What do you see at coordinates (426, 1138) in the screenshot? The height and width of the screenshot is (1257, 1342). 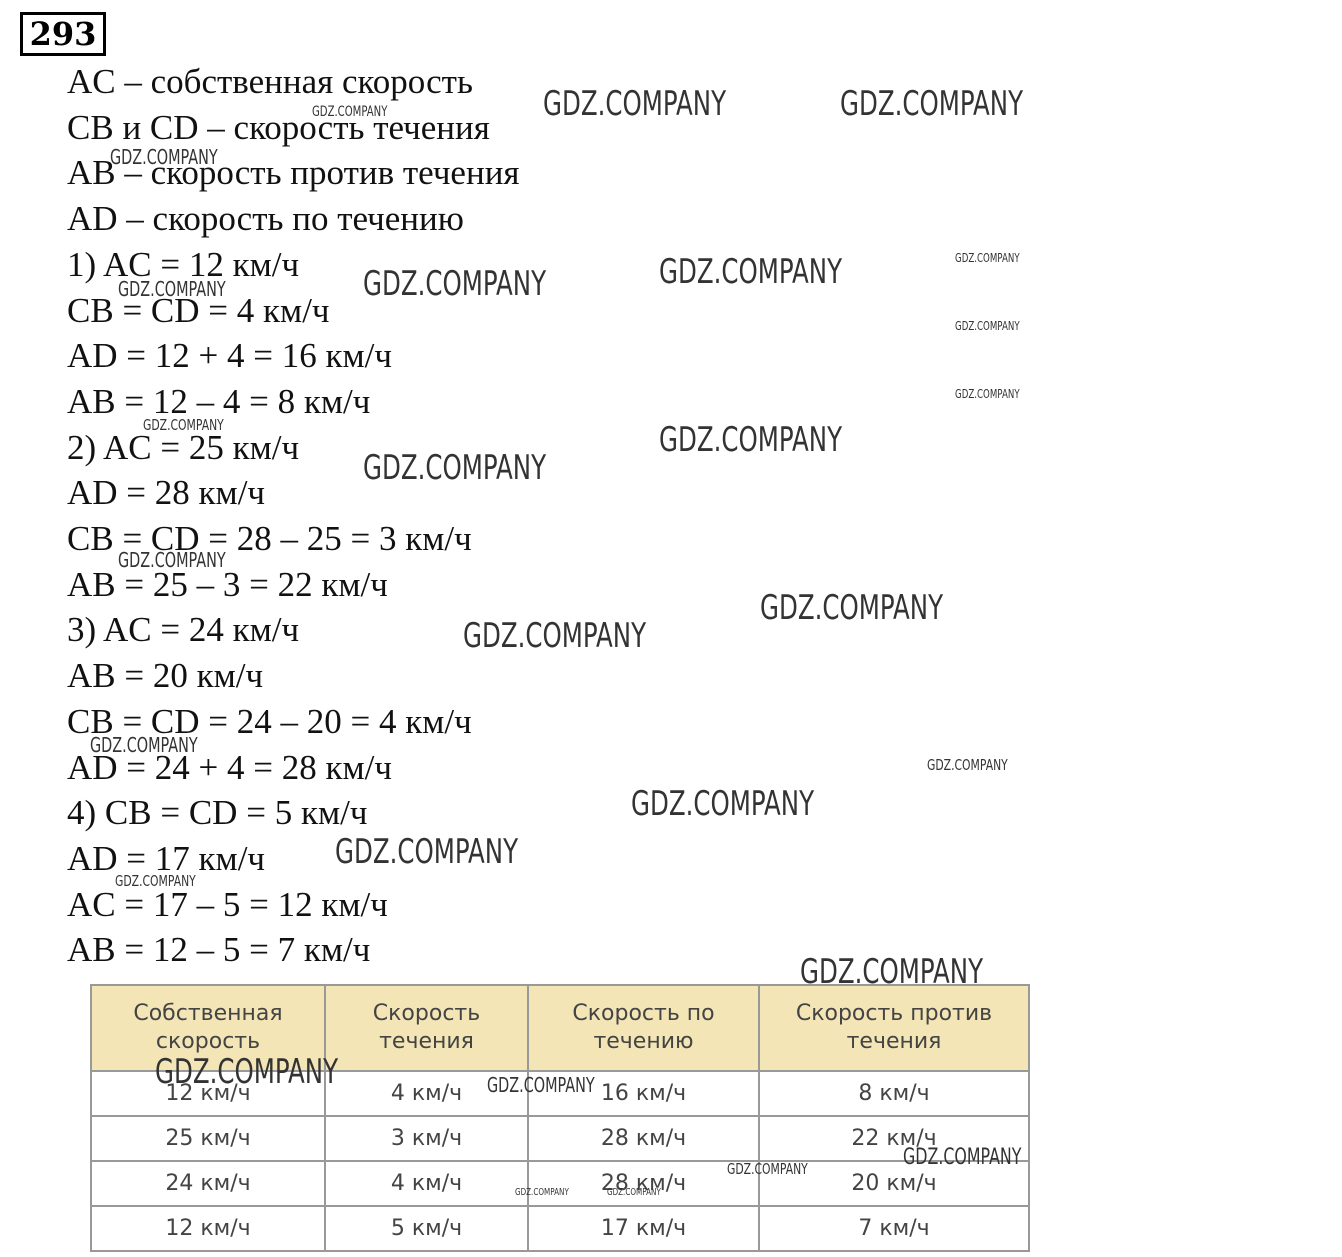 I see `table-cell: 3 км/ч` at bounding box center [426, 1138].